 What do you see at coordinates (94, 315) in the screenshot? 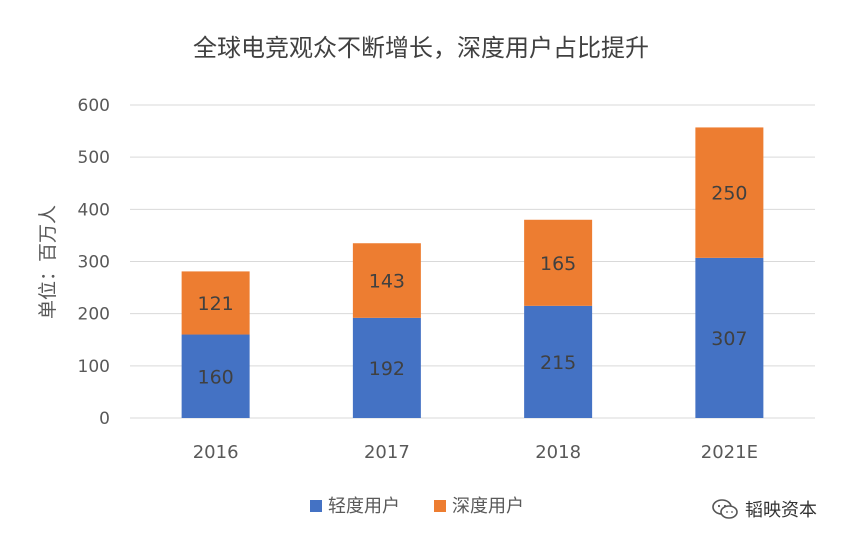
I see `y-tick-label: 200` at bounding box center [94, 315].